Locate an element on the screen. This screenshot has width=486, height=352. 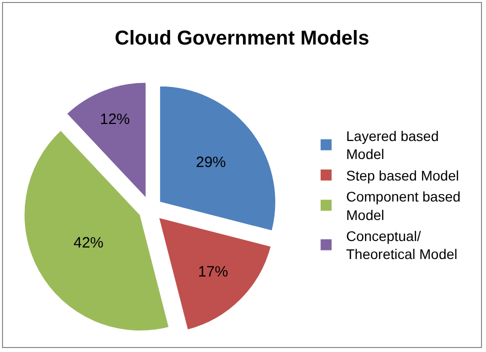
legend-label: Step based Model is located at coordinates (402, 175).